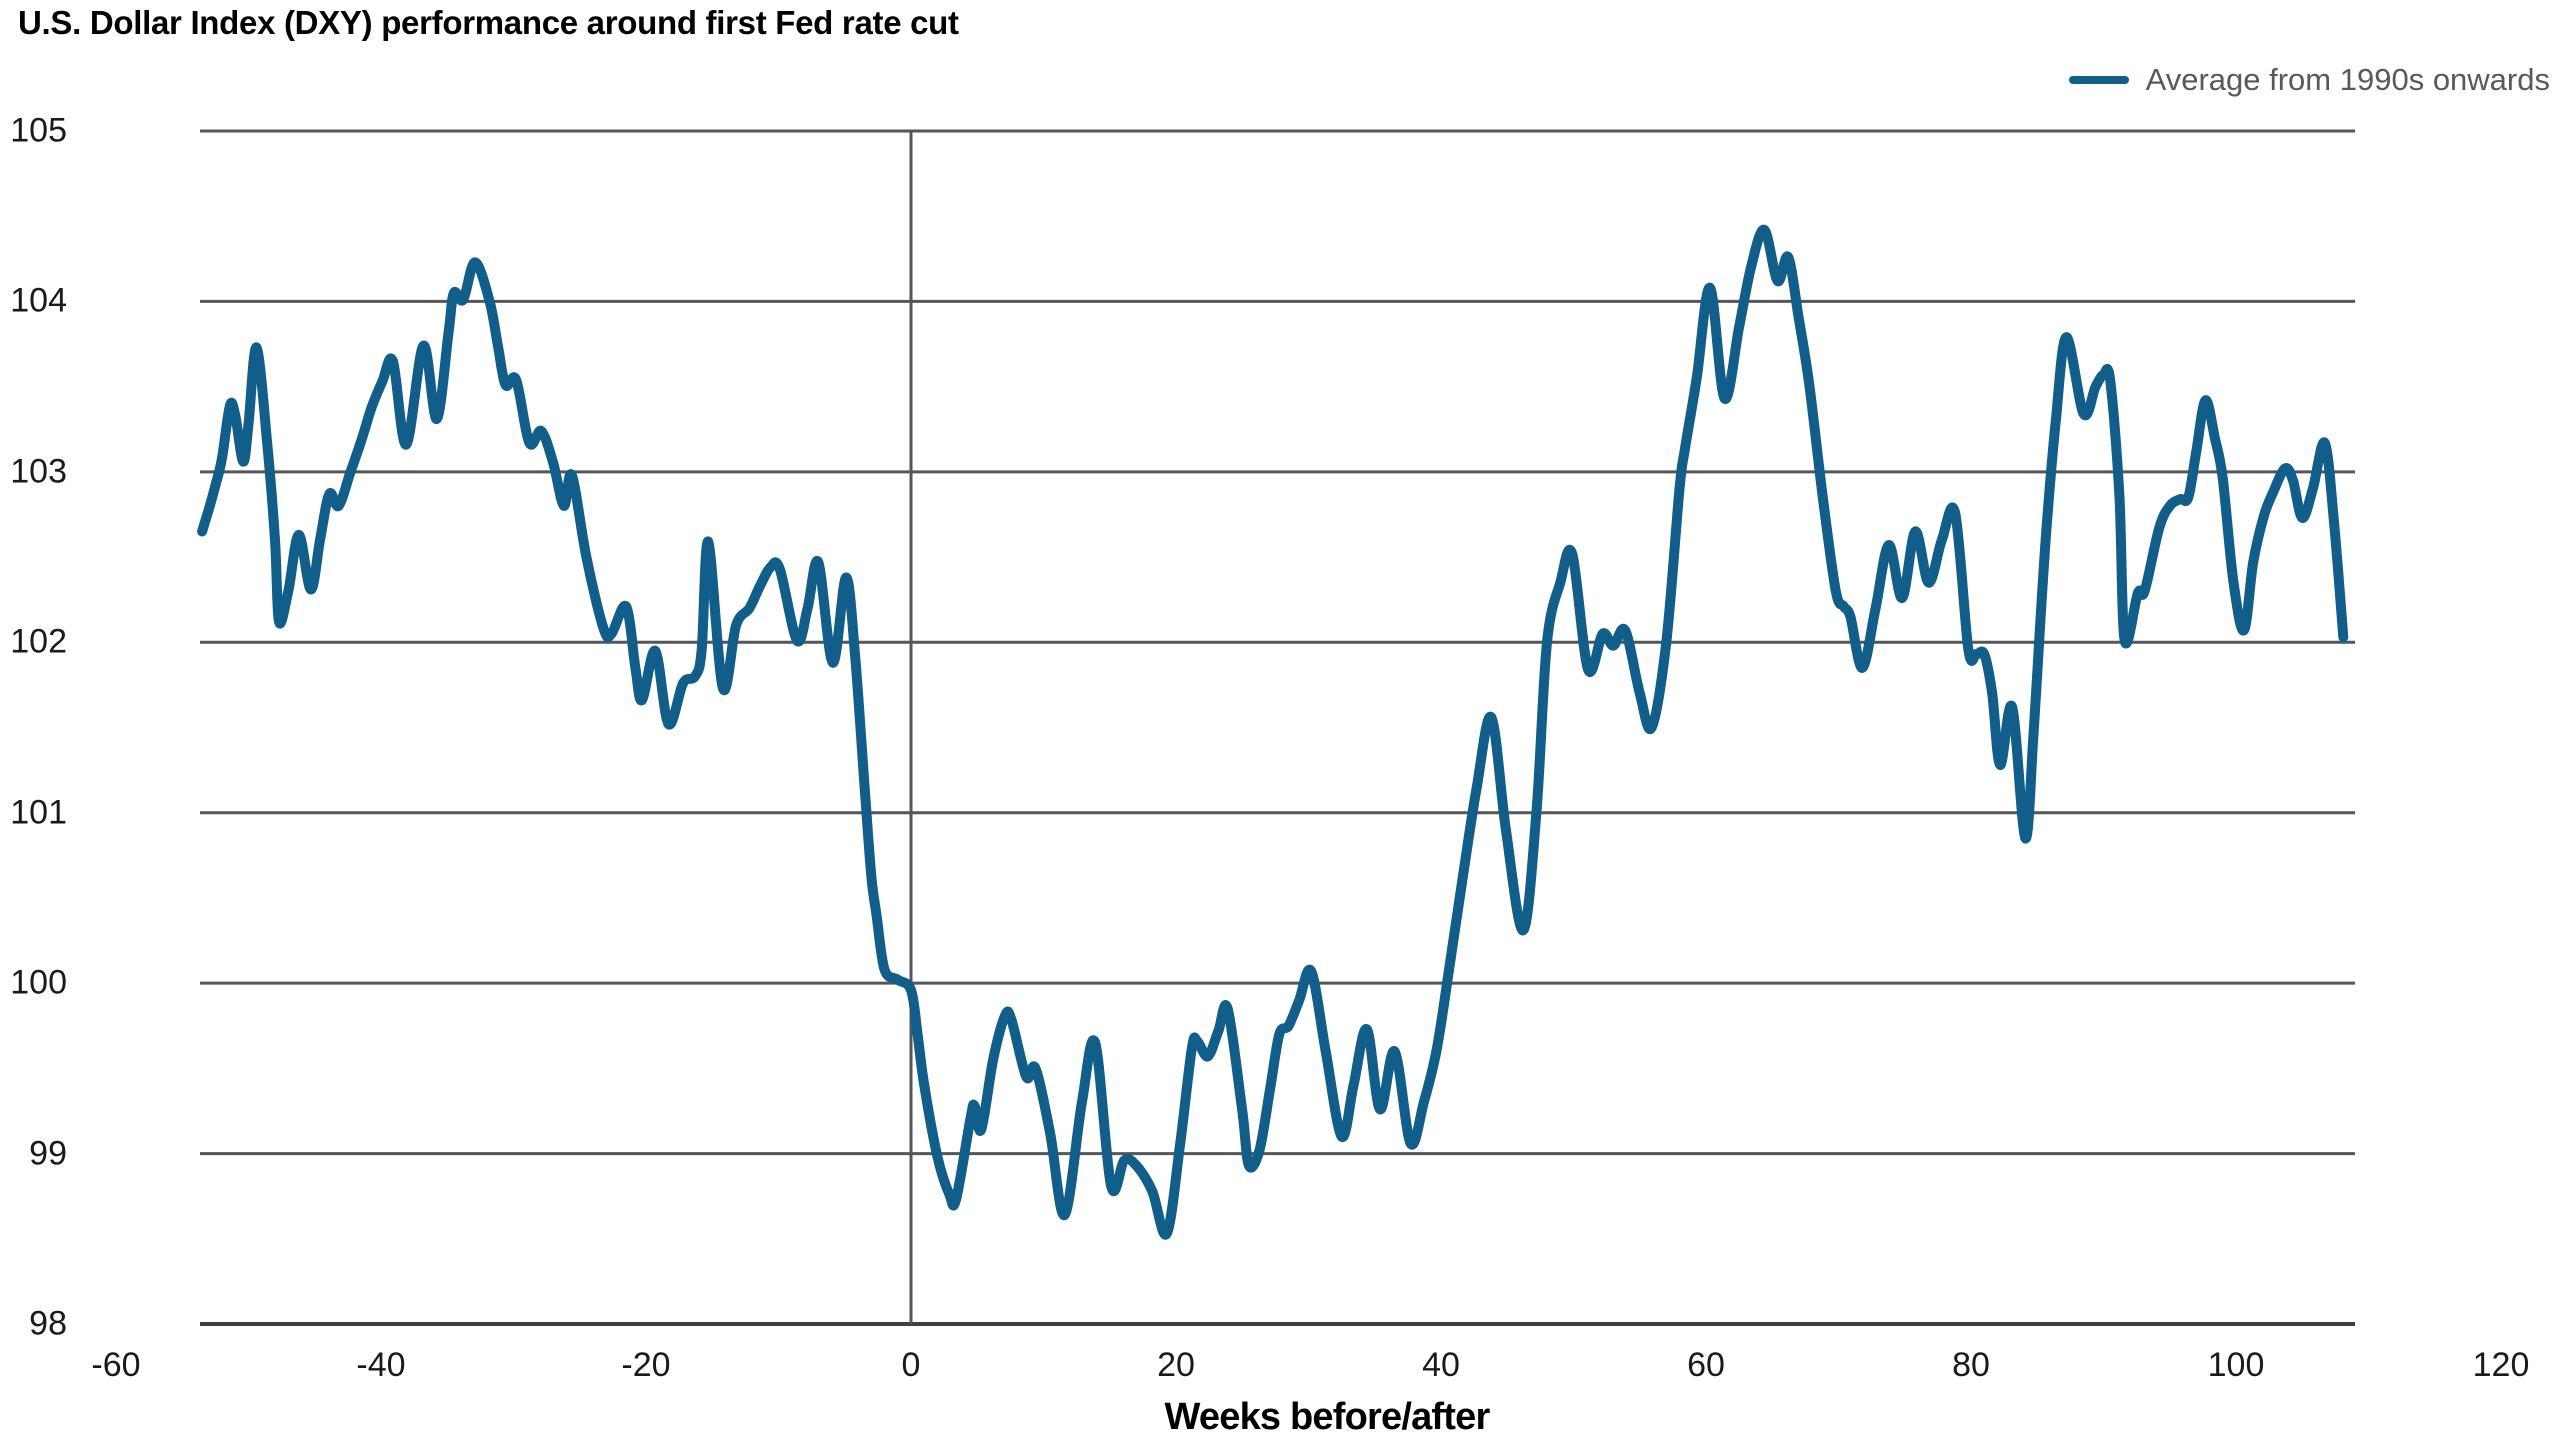  I want to click on x-tick-100: 100, so click(2236, 1365).